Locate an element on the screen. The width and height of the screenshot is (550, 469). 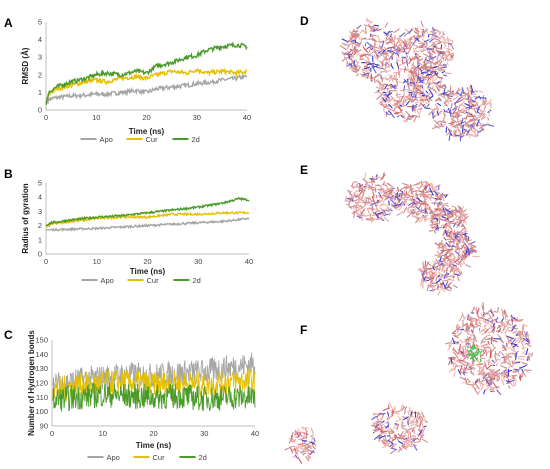
y-axis-label: RMSD (Å) is located at coordinates (25, 65).